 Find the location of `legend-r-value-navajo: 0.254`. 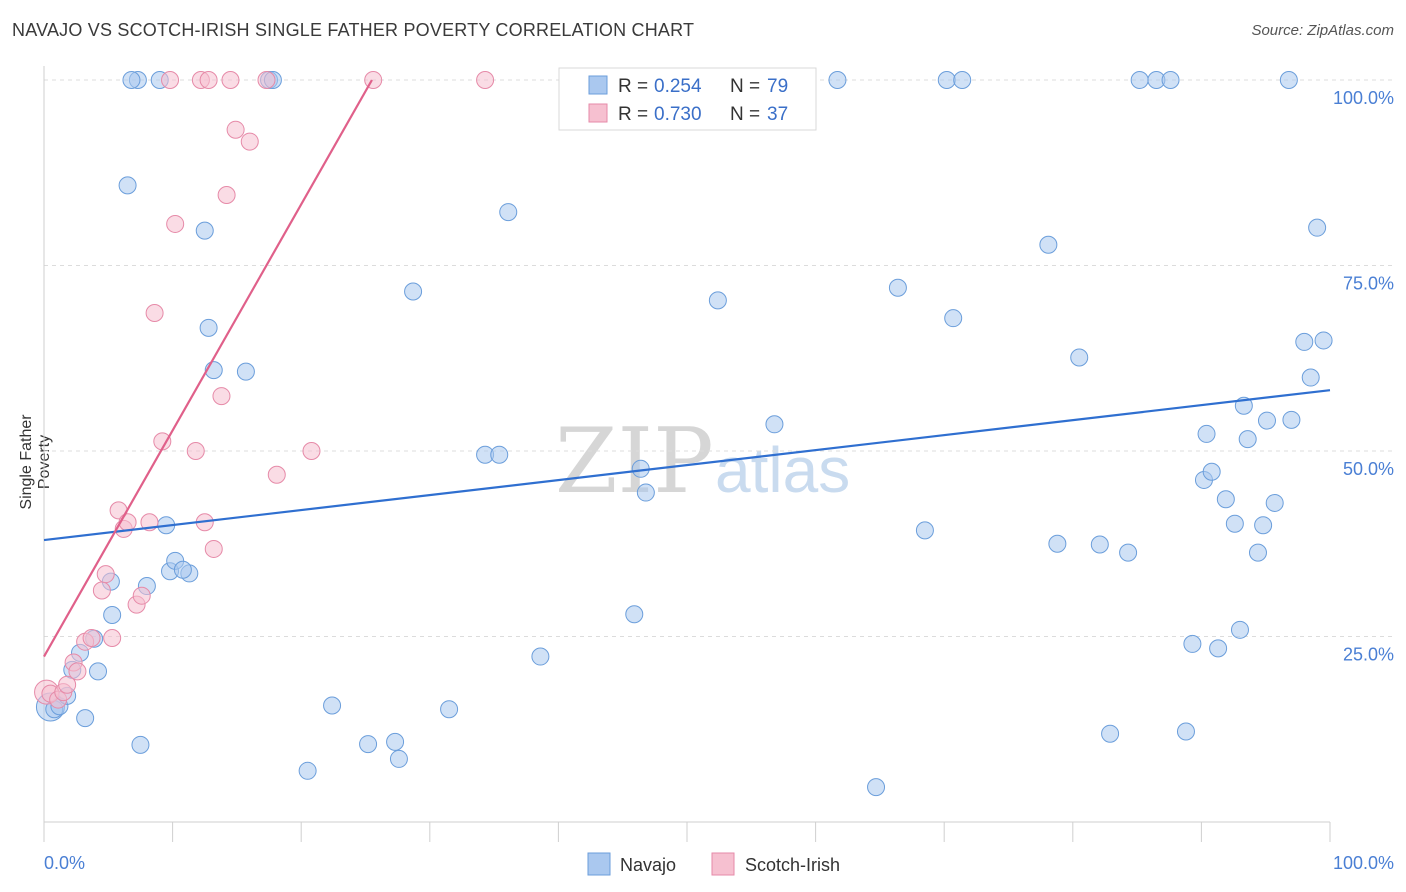

legend-r-value-navajo: 0.254 is located at coordinates (678, 86).